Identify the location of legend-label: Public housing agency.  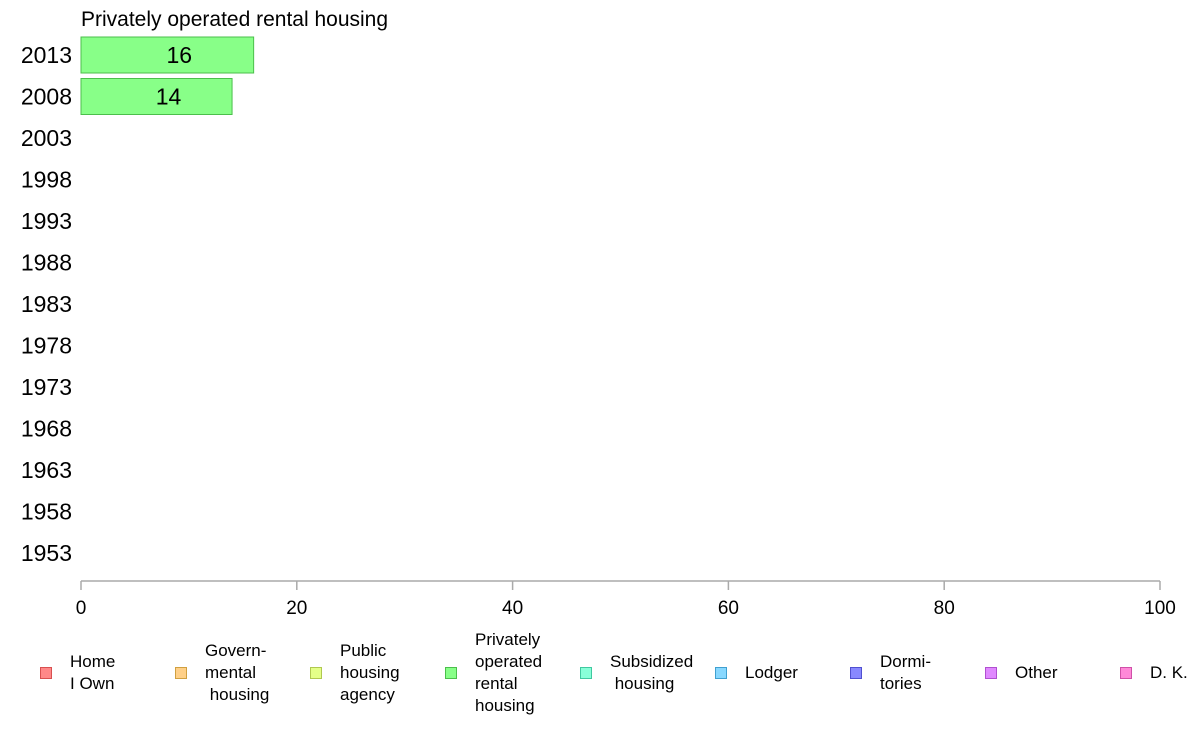
(370, 672).